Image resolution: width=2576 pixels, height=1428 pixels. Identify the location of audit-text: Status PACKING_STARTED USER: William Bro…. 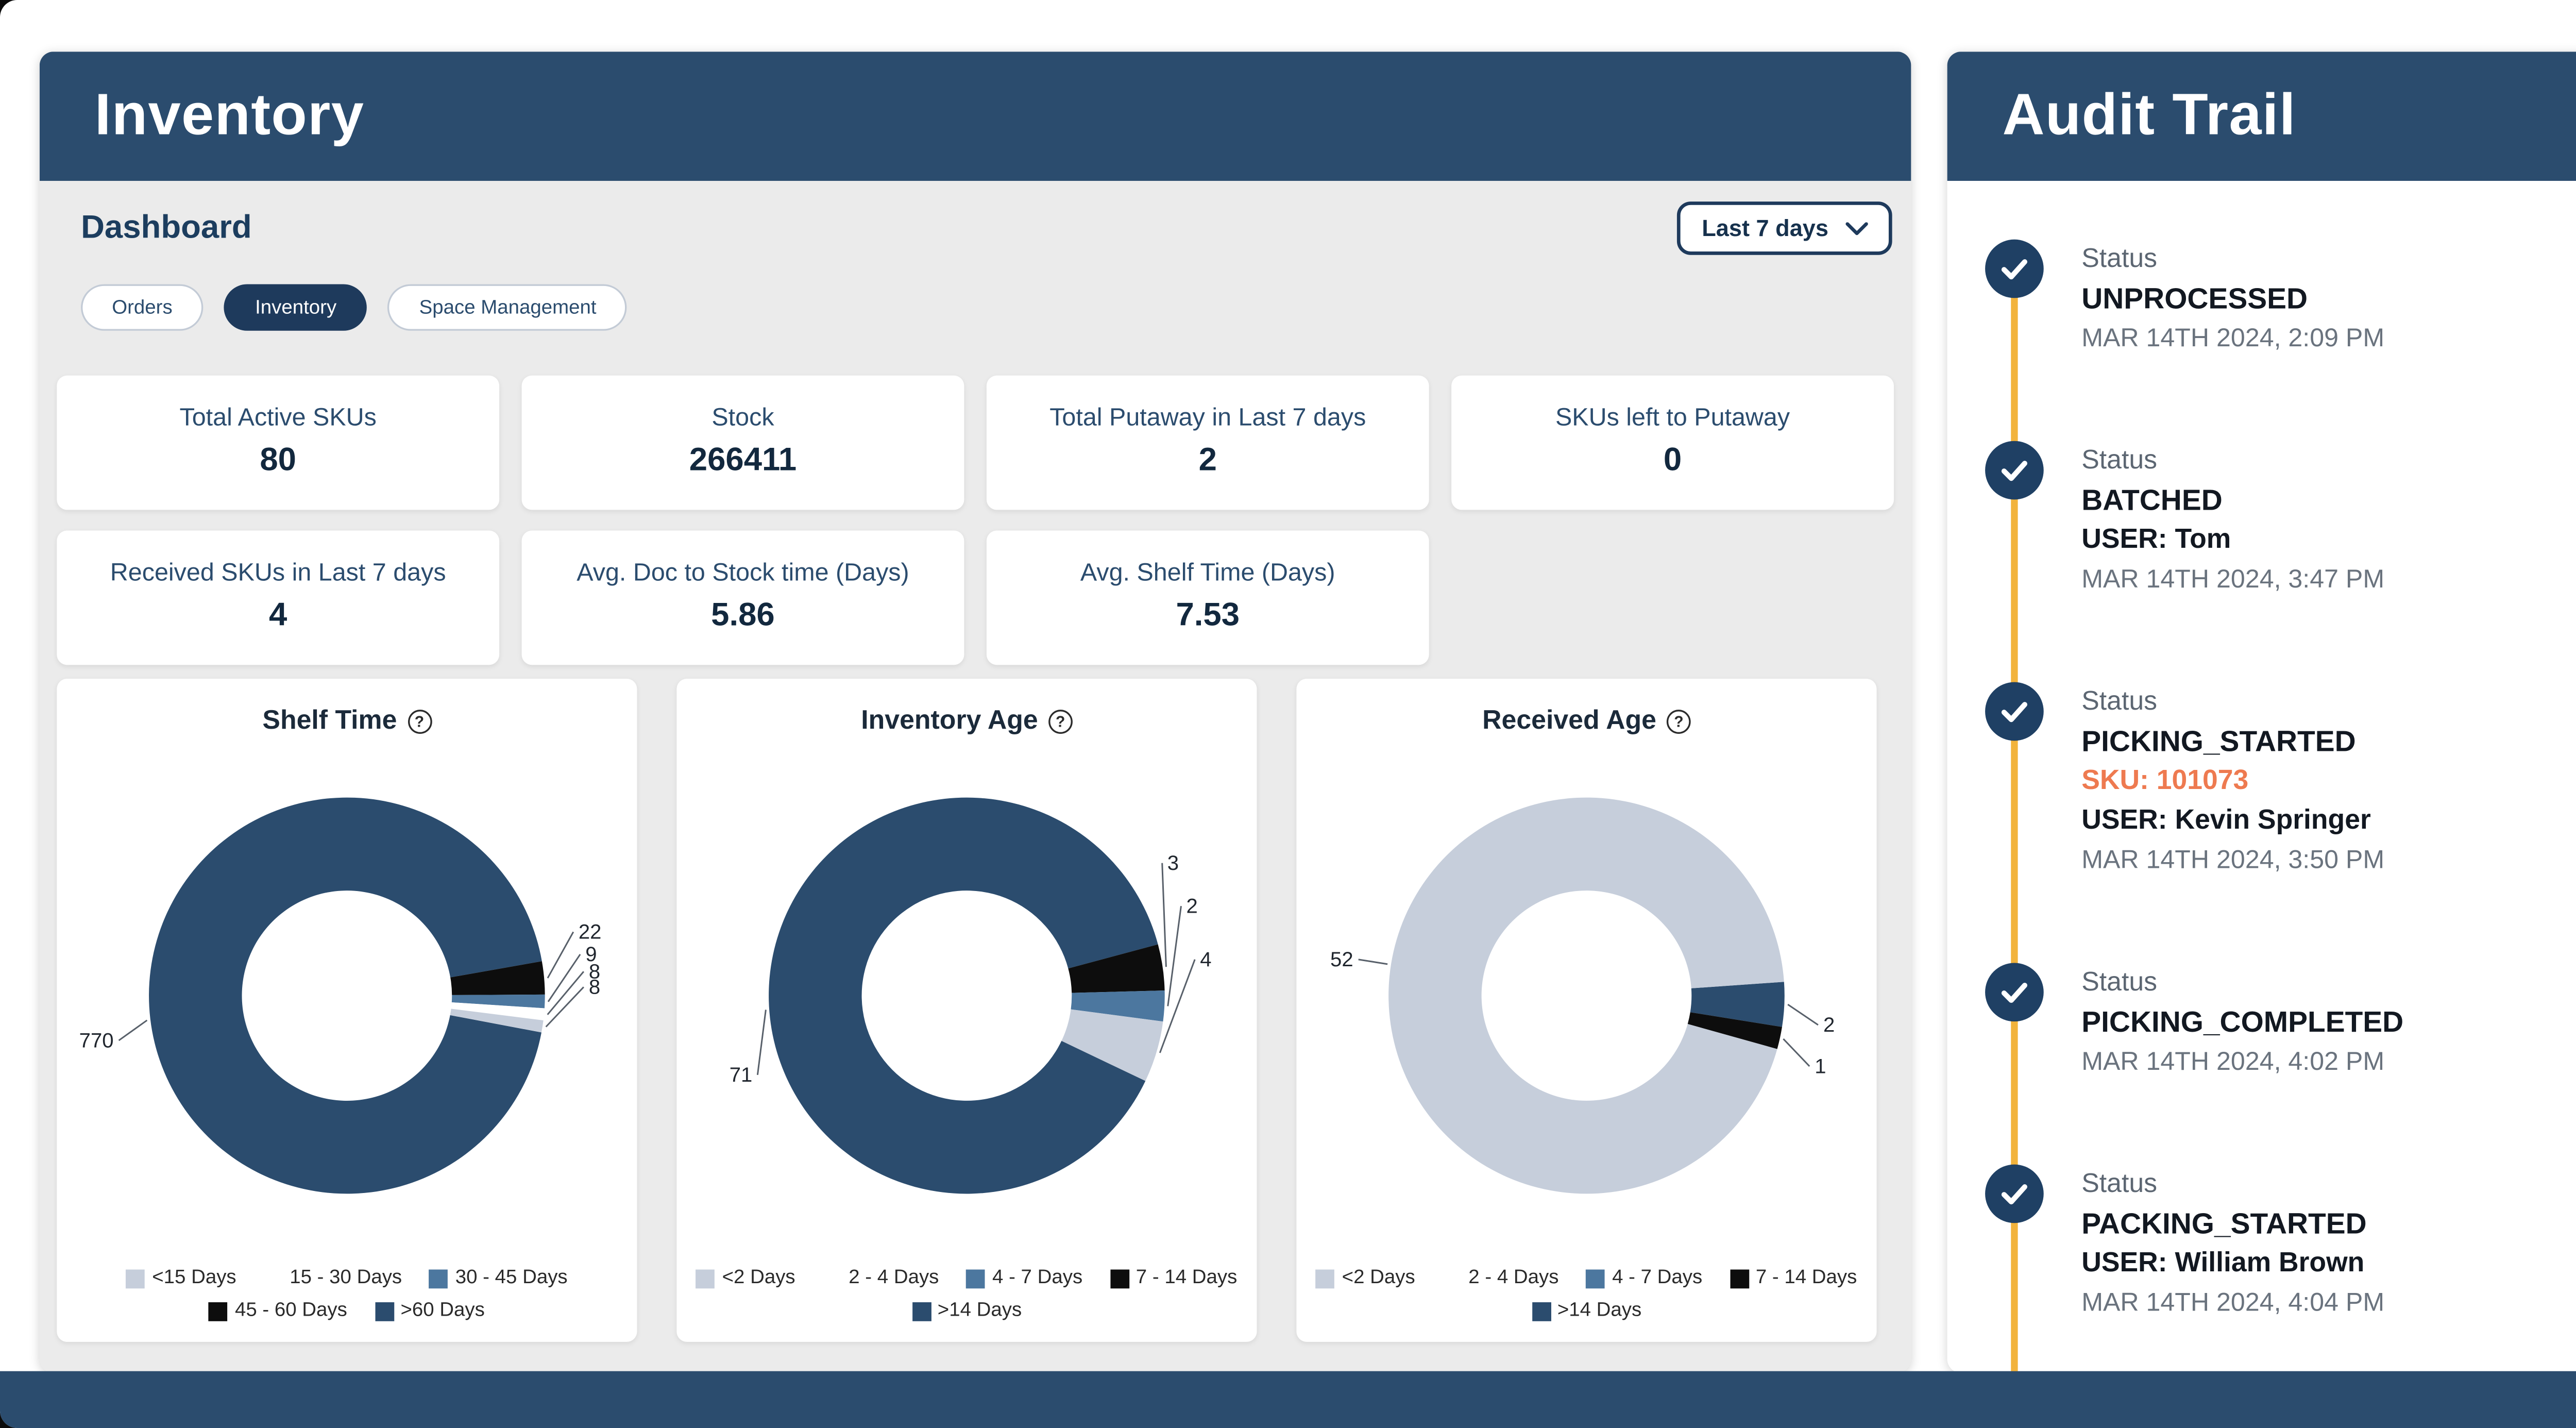
(2233, 1245).